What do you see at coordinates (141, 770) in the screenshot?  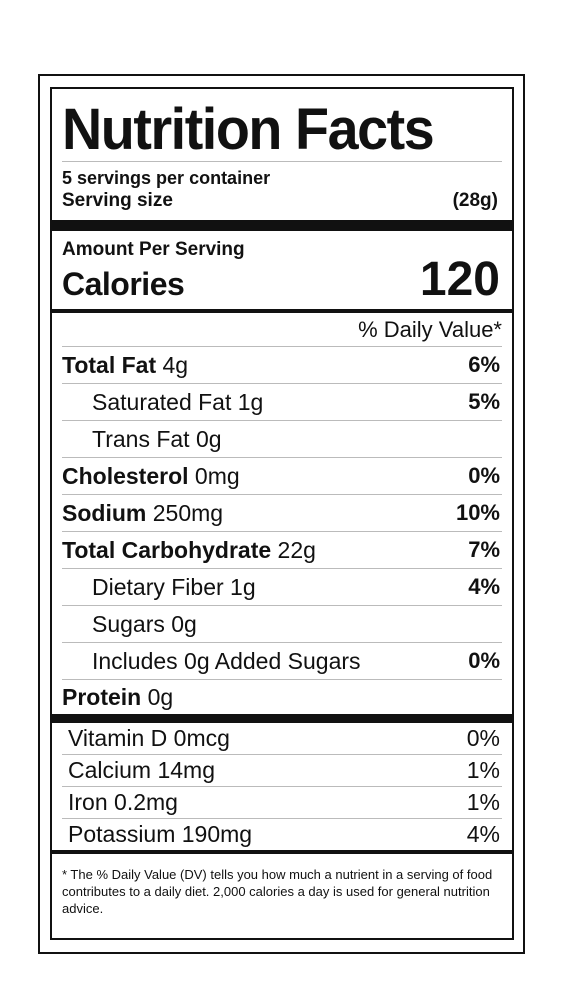 I see `vitamin-text: Calcium 14mg` at bounding box center [141, 770].